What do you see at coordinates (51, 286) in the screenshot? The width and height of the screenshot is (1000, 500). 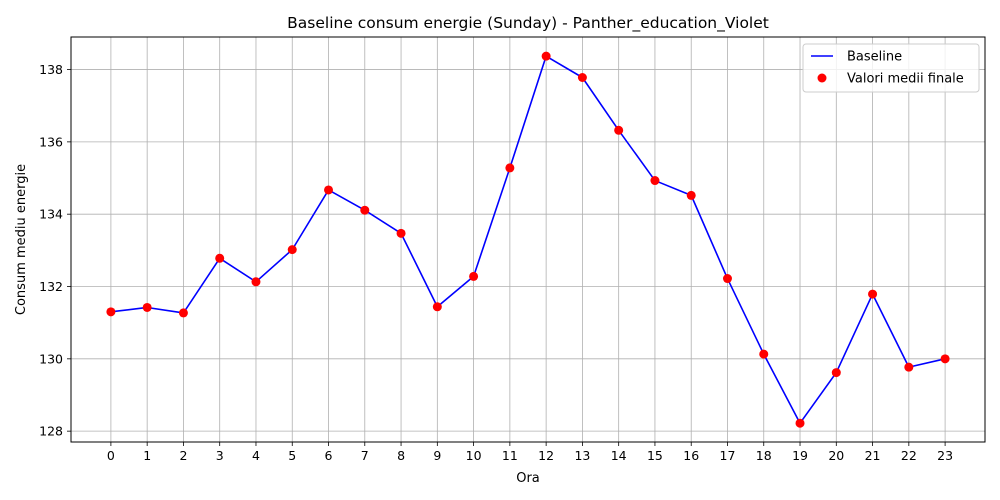 I see `y-tick-label-2: 132` at bounding box center [51, 286].